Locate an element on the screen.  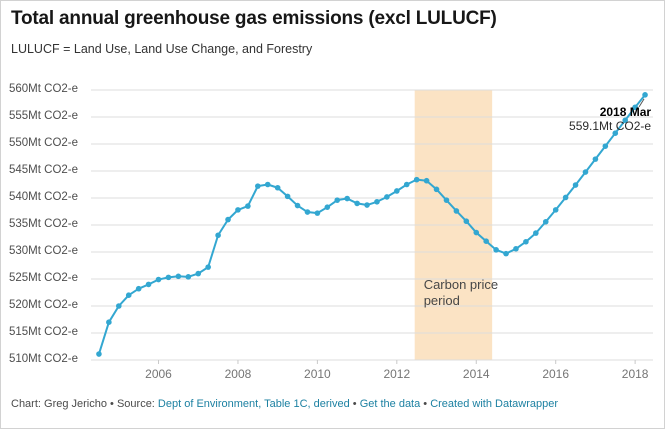
y-tick-label: 560Mt CO2-e is located at coordinates (44, 89).